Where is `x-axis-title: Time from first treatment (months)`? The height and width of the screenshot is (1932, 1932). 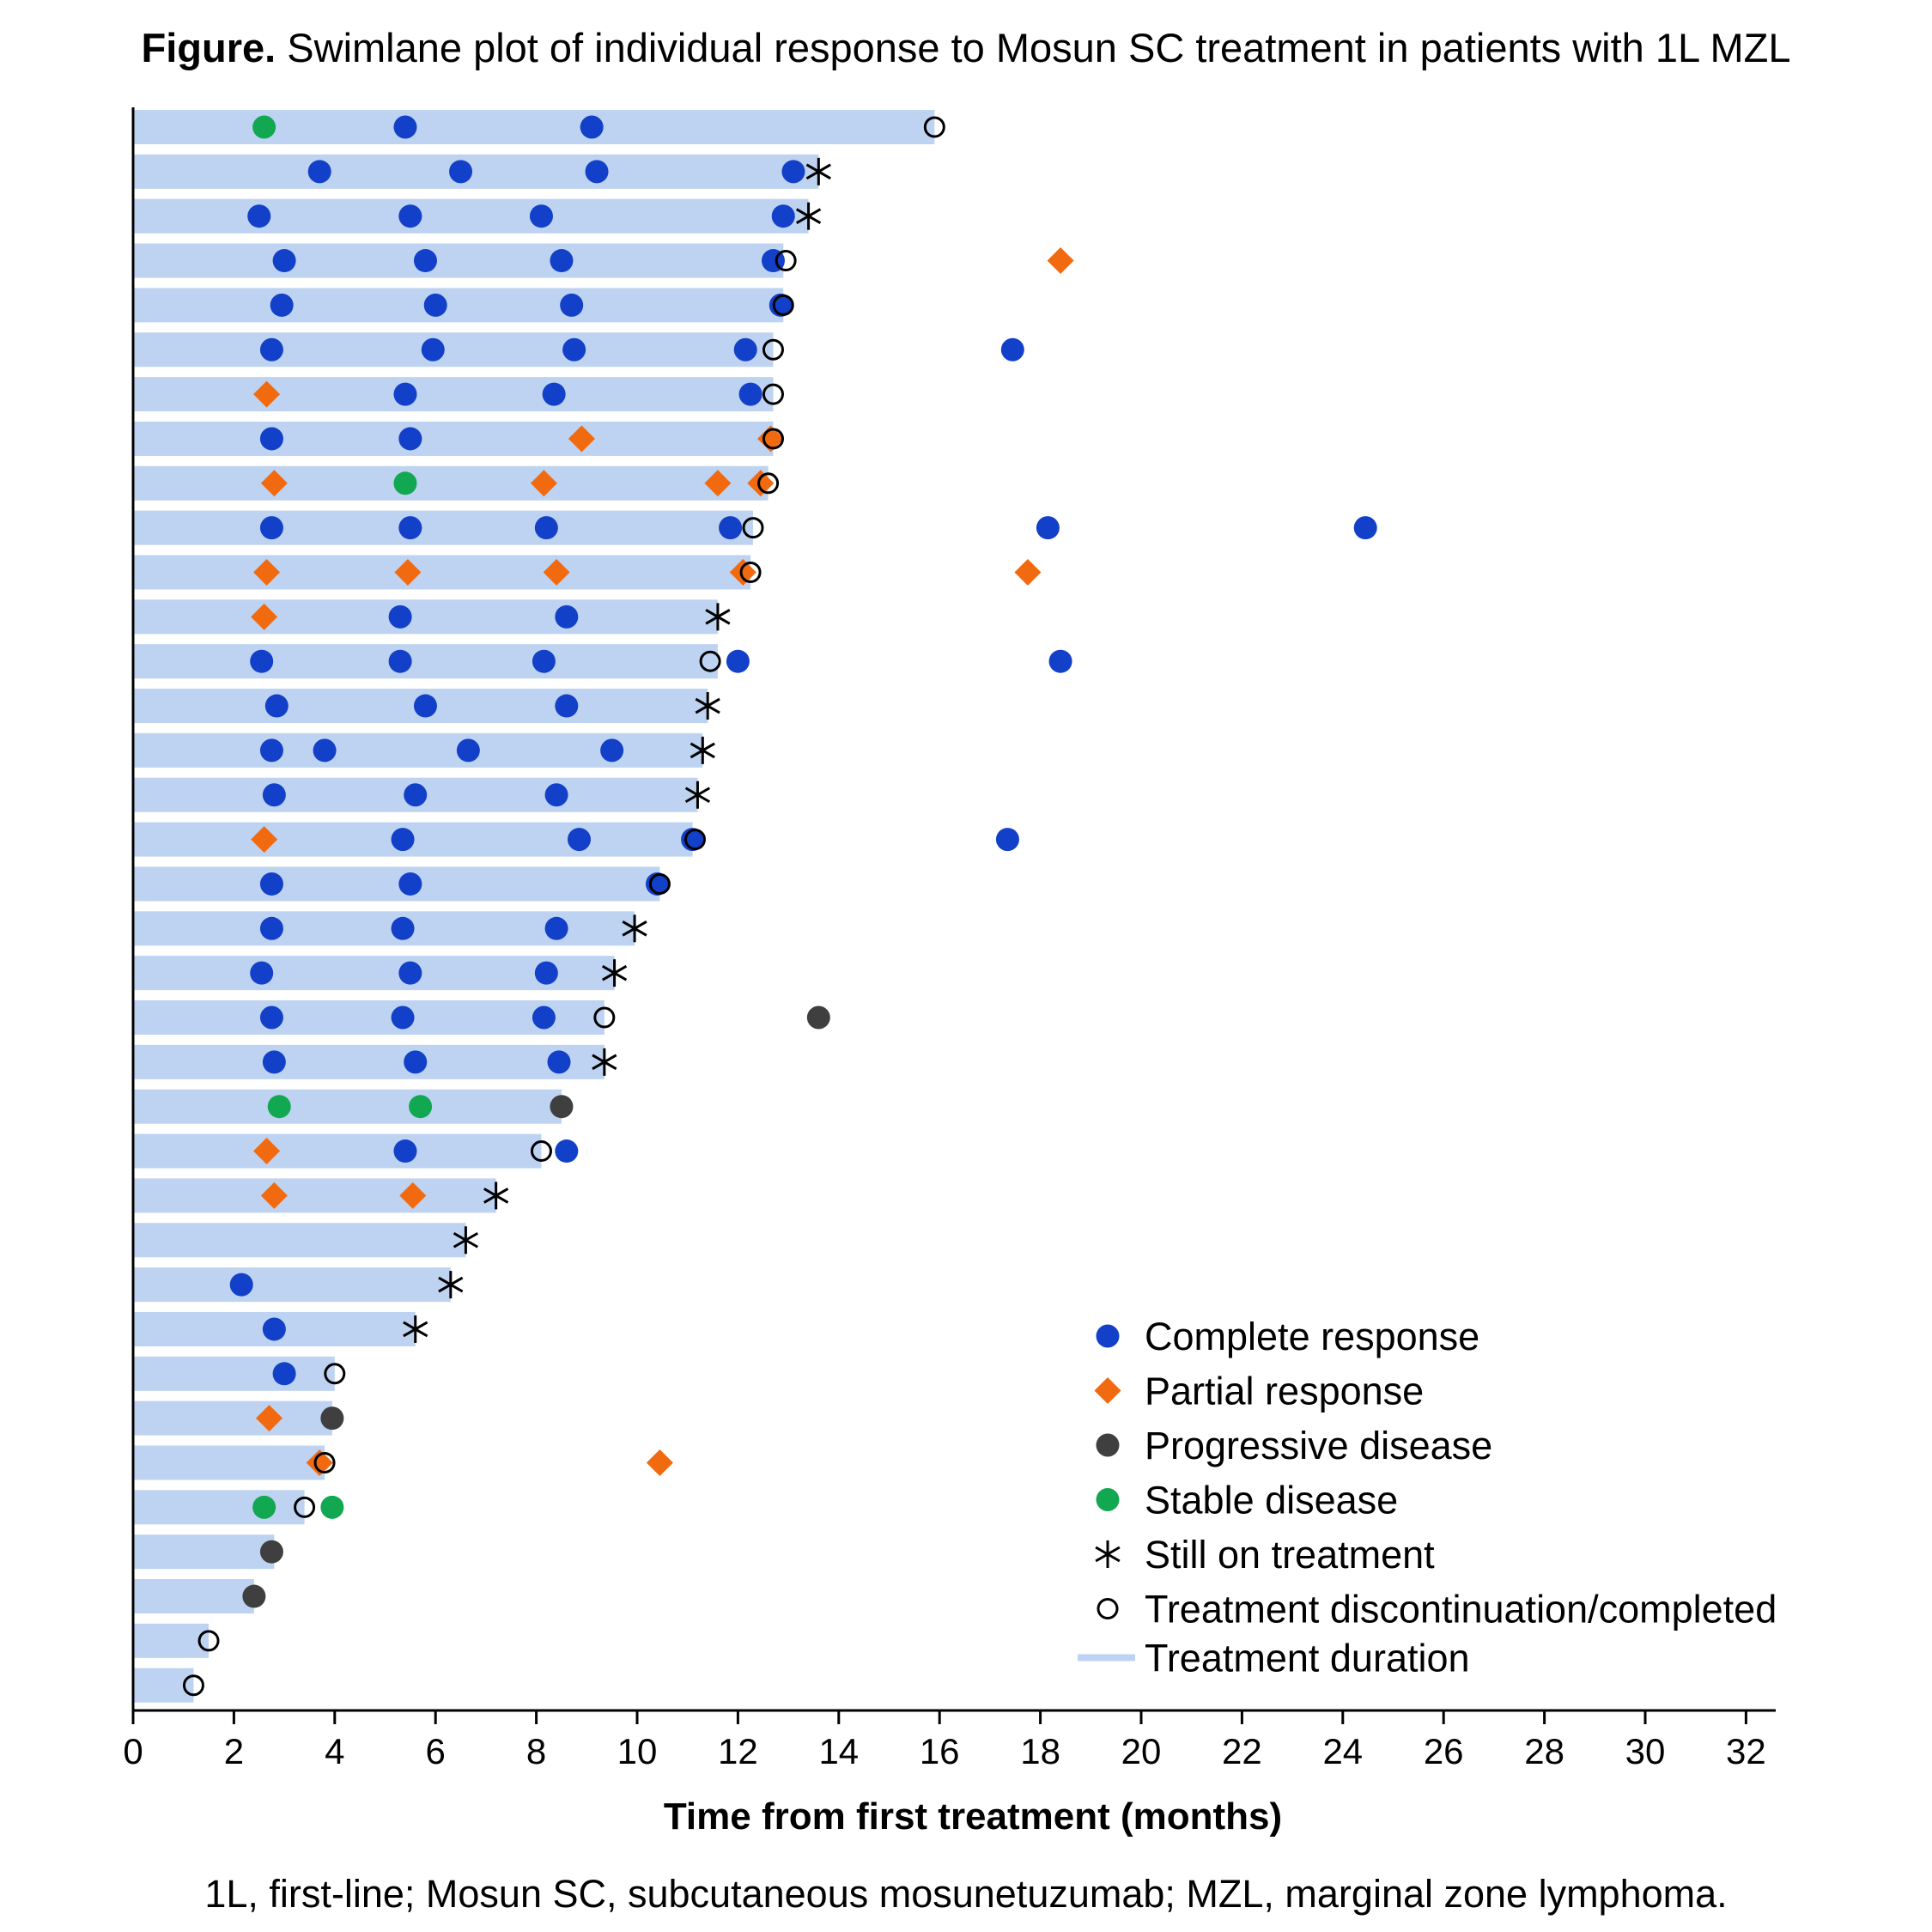 x-axis-title: Time from first treatment (months) is located at coordinates (973, 1816).